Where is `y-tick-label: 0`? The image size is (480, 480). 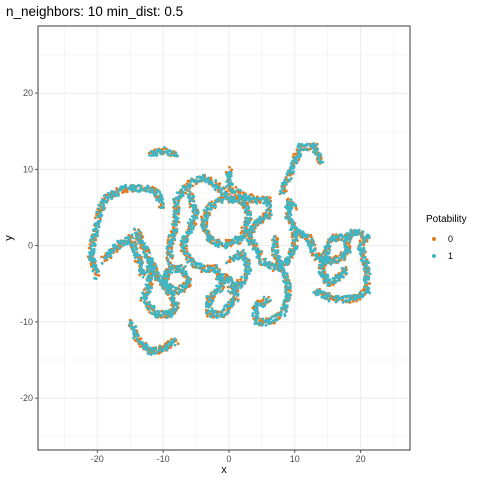 y-tick-label: 0 is located at coordinates (30, 246).